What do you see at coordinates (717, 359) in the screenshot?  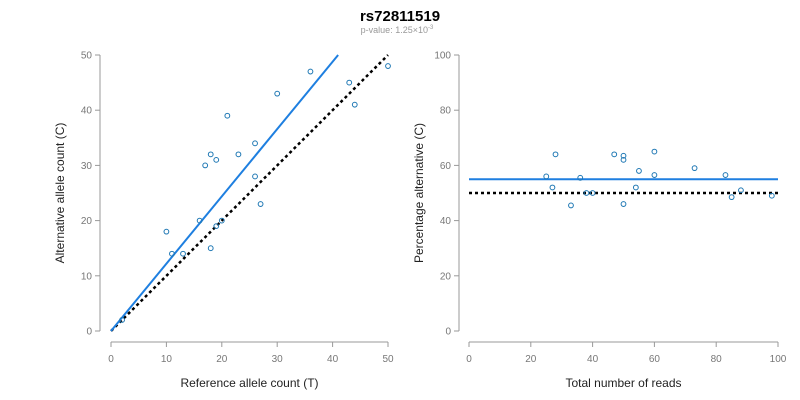 I see `x-tick-label: 80` at bounding box center [717, 359].